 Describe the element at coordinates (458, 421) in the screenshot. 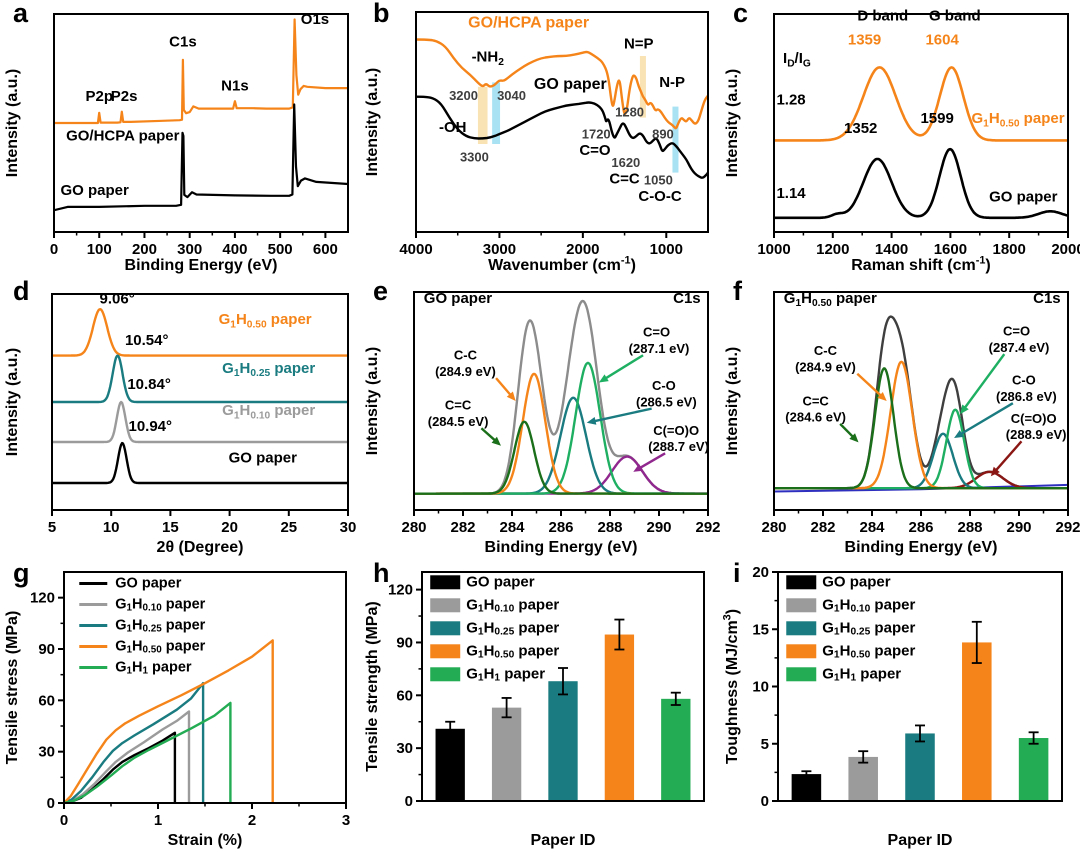

I see `svg-text: (284.5 eV)` at that location.